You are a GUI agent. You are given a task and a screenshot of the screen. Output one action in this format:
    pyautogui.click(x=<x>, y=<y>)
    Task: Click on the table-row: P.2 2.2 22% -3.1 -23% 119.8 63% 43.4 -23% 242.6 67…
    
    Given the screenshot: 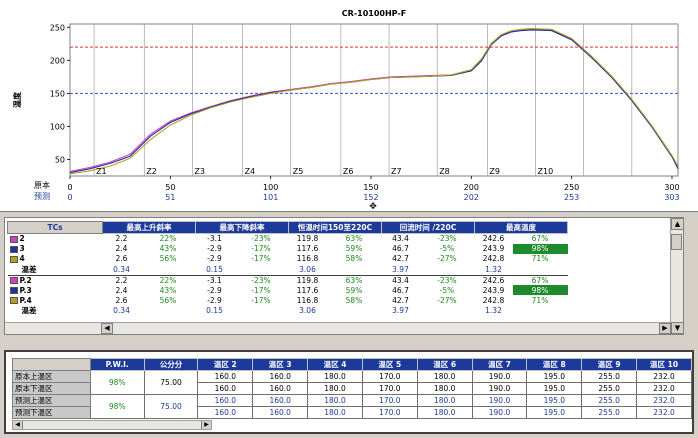 What is the action you would take?
    pyautogui.click(x=288, y=280)
    